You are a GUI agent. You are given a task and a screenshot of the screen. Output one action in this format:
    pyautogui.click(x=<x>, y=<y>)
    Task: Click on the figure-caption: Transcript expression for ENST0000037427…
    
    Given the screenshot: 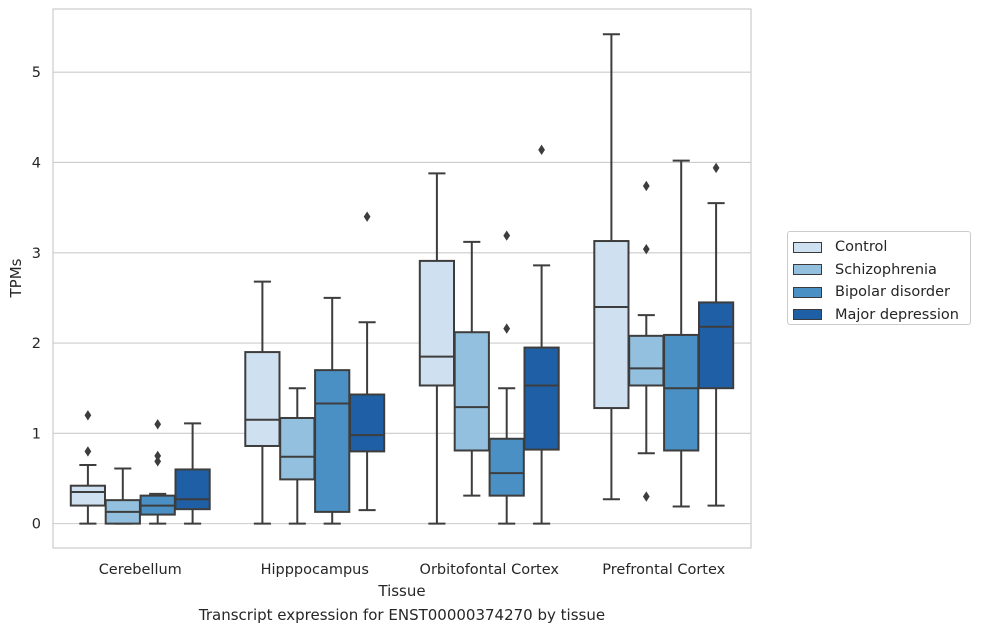 What is the action you would take?
    pyautogui.click(x=402, y=615)
    